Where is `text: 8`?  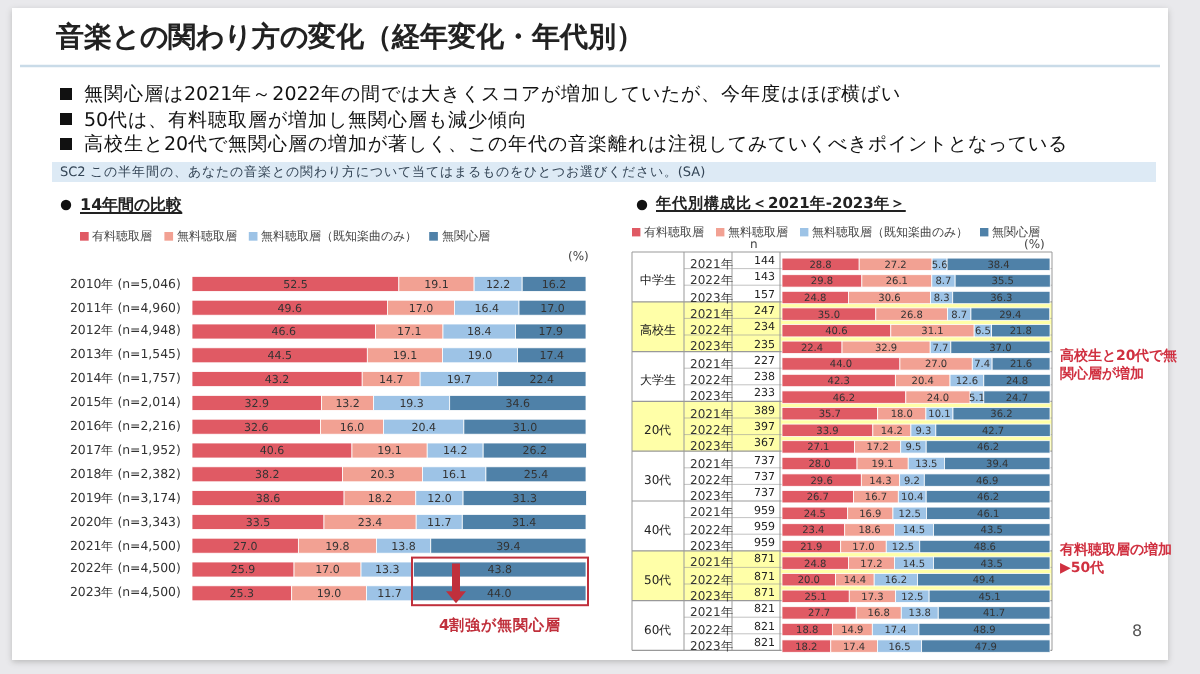 text: 8 is located at coordinates (1137, 631).